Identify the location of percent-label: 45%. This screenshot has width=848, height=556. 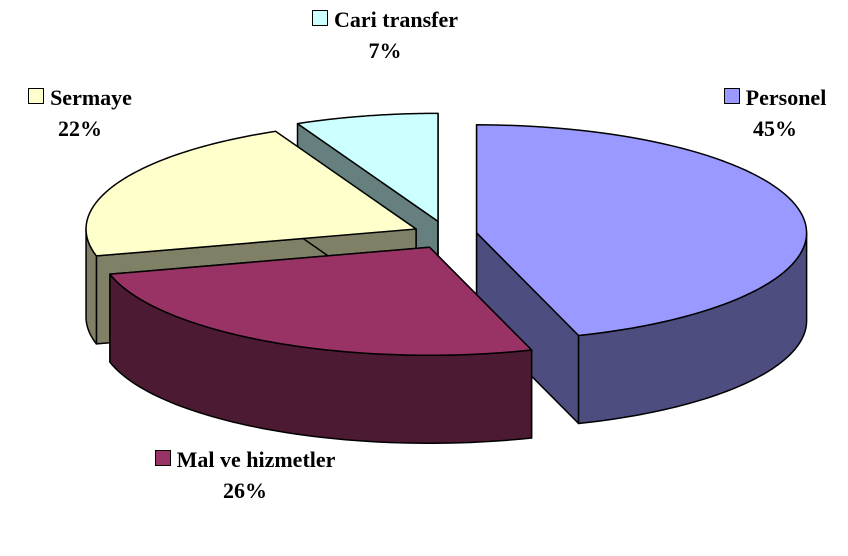
(775, 128).